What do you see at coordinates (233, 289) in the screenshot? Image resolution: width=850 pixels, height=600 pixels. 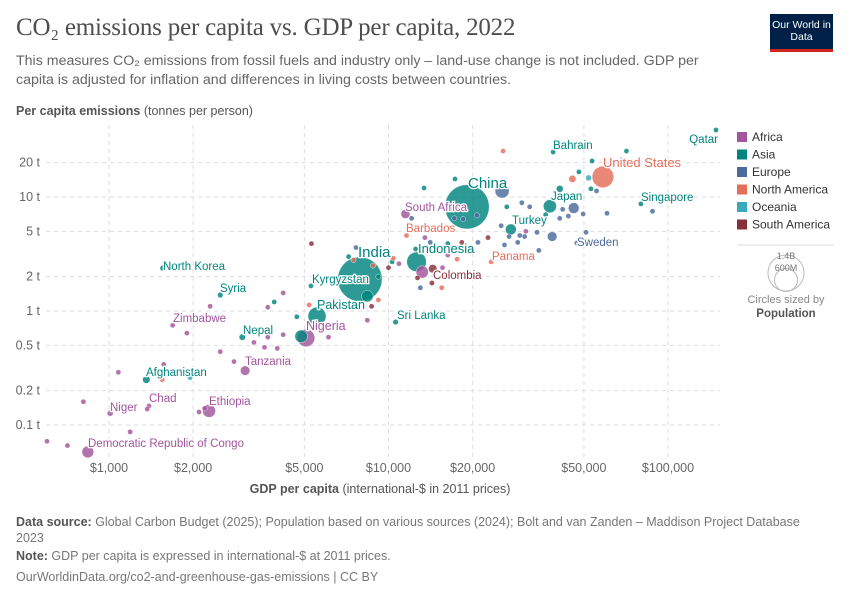 I see `point-label: Syria` at bounding box center [233, 289].